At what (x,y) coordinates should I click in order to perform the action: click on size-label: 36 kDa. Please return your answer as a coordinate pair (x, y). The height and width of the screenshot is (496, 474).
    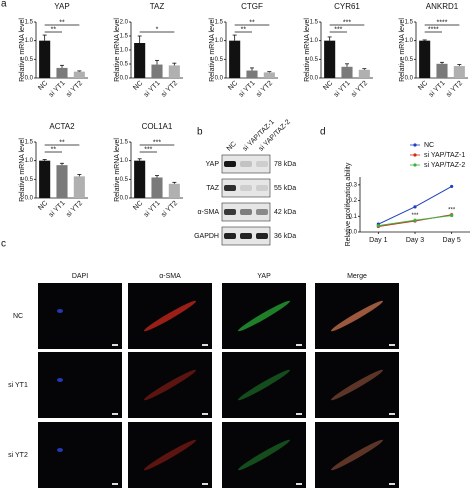
    Looking at the image, I should click on (285, 236).